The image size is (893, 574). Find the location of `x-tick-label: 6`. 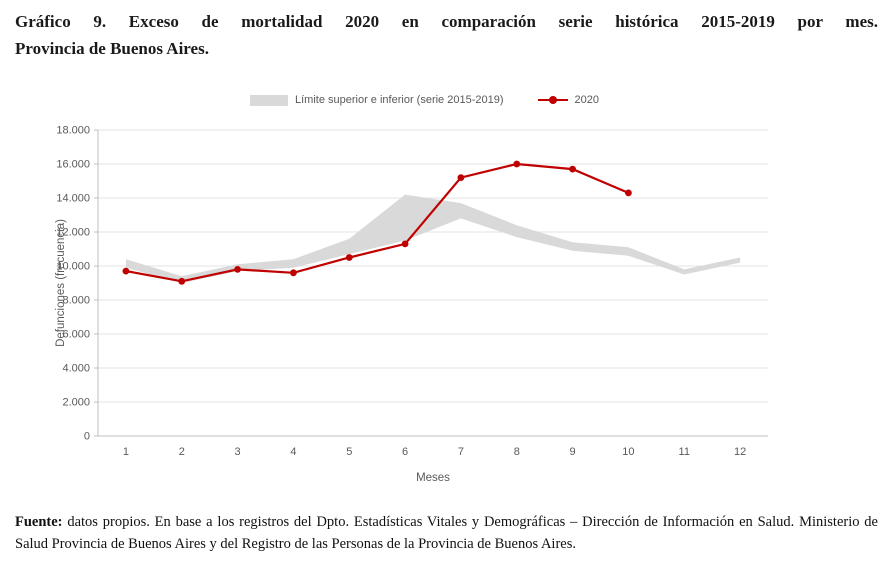

x-tick-label: 6 is located at coordinates (405, 452).